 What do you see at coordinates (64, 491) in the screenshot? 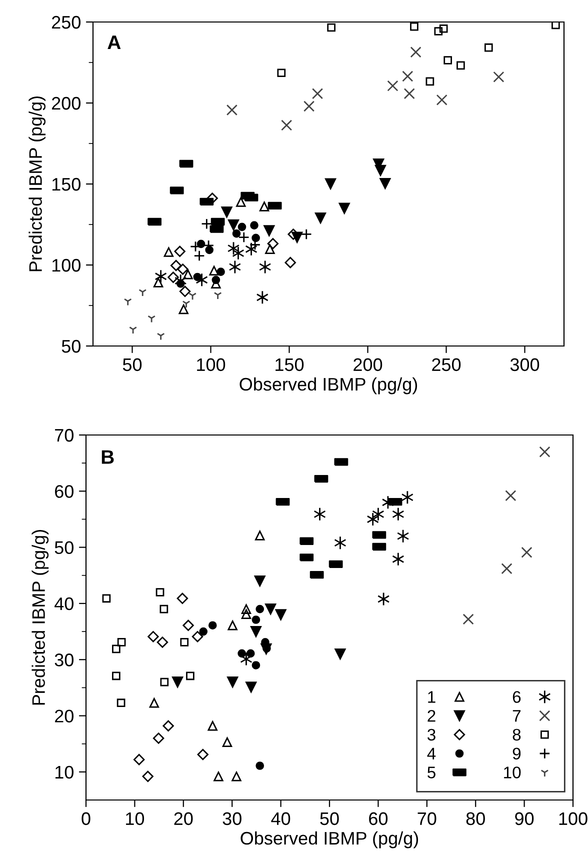
I see `y-tick-label: 60` at bounding box center [64, 491].